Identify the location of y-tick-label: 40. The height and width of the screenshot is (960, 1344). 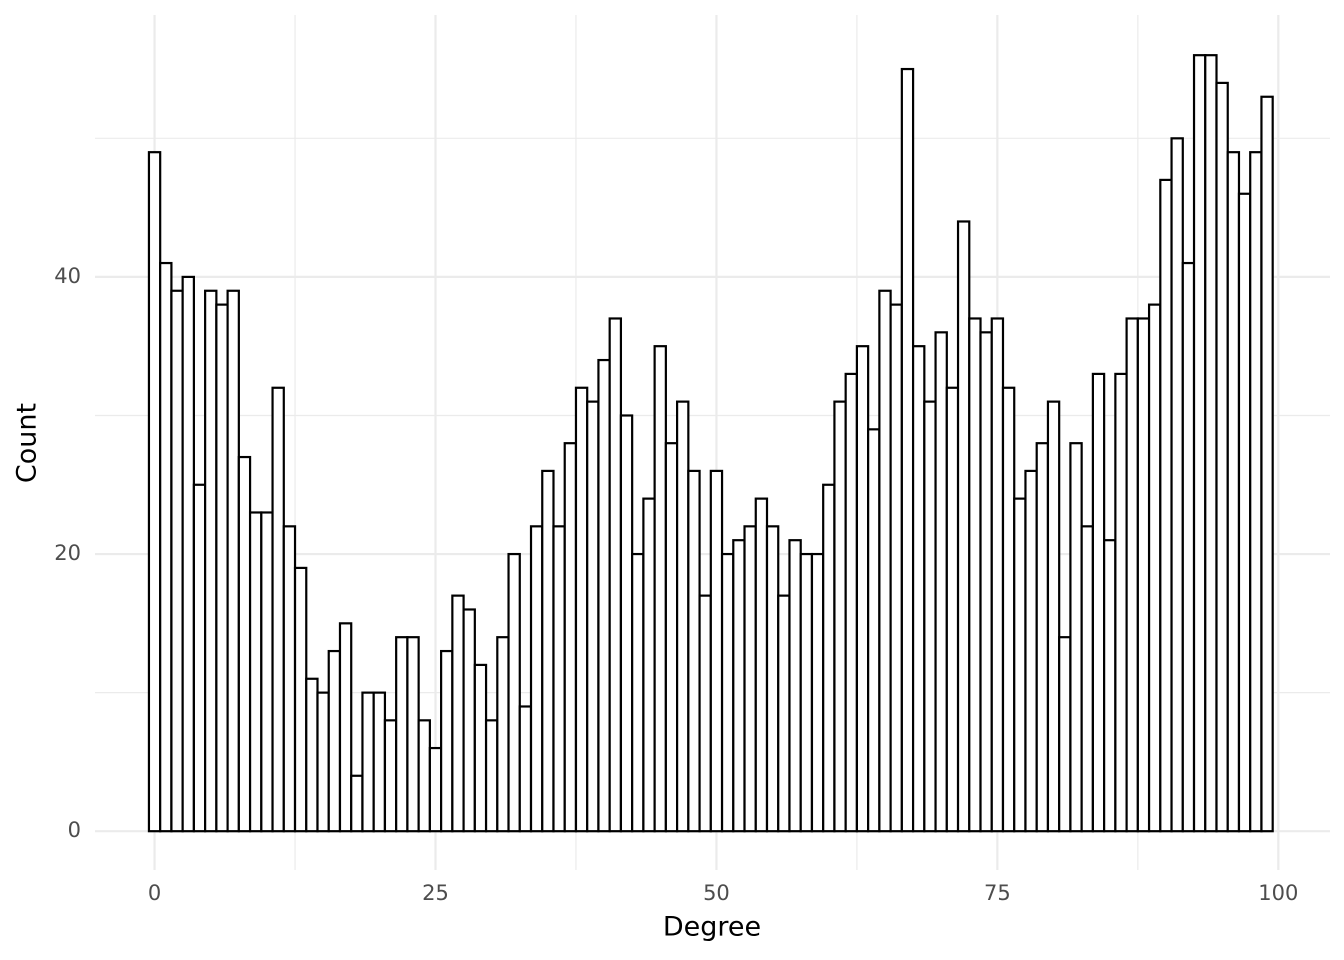
(67, 276).